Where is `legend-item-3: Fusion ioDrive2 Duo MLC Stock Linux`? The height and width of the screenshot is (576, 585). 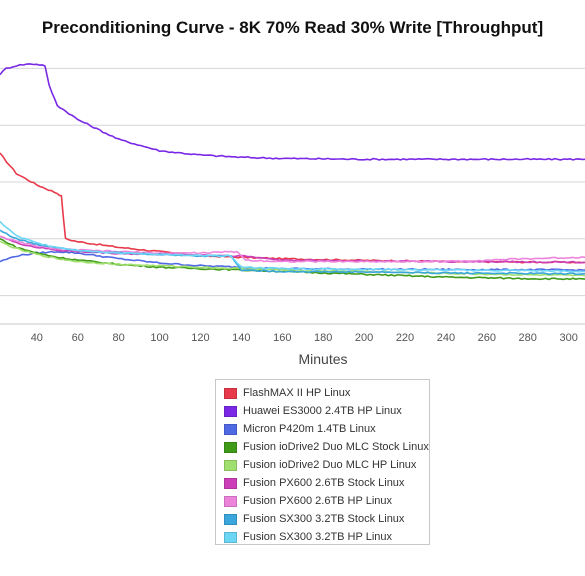 legend-item-3: Fusion ioDrive2 Duo MLC Stock Linux is located at coordinates (322, 447).